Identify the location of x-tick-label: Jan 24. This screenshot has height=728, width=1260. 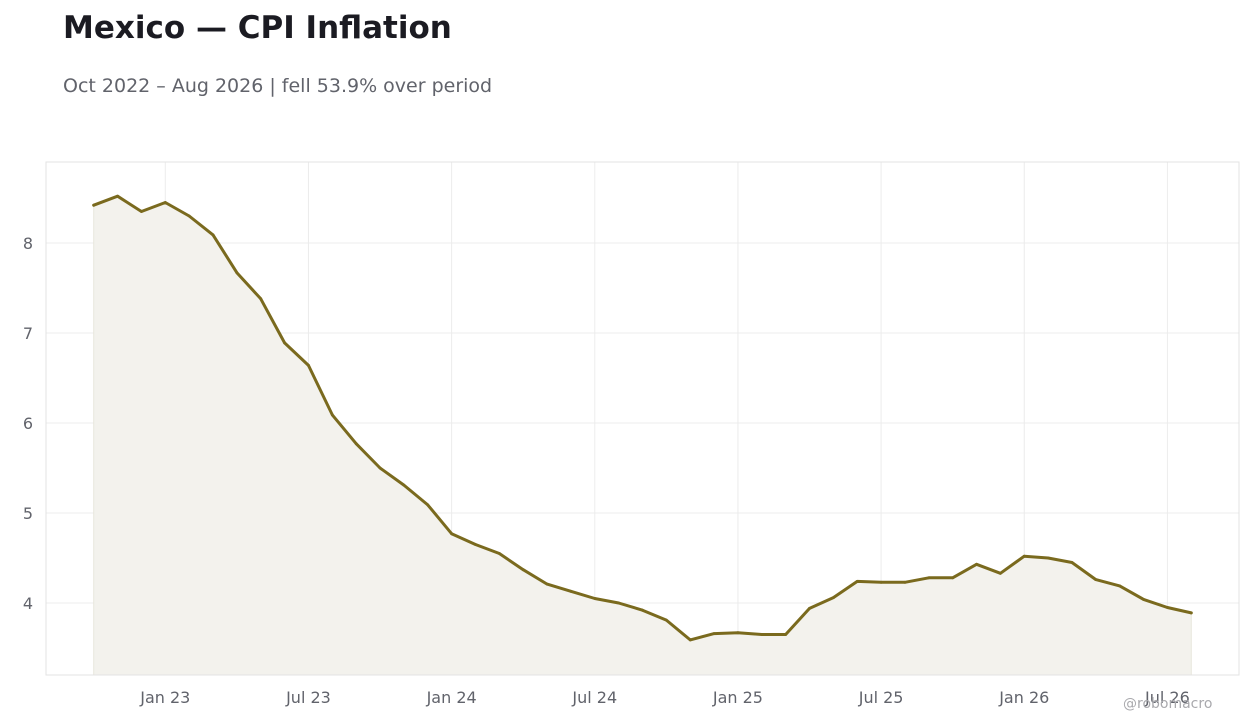
(451, 697).